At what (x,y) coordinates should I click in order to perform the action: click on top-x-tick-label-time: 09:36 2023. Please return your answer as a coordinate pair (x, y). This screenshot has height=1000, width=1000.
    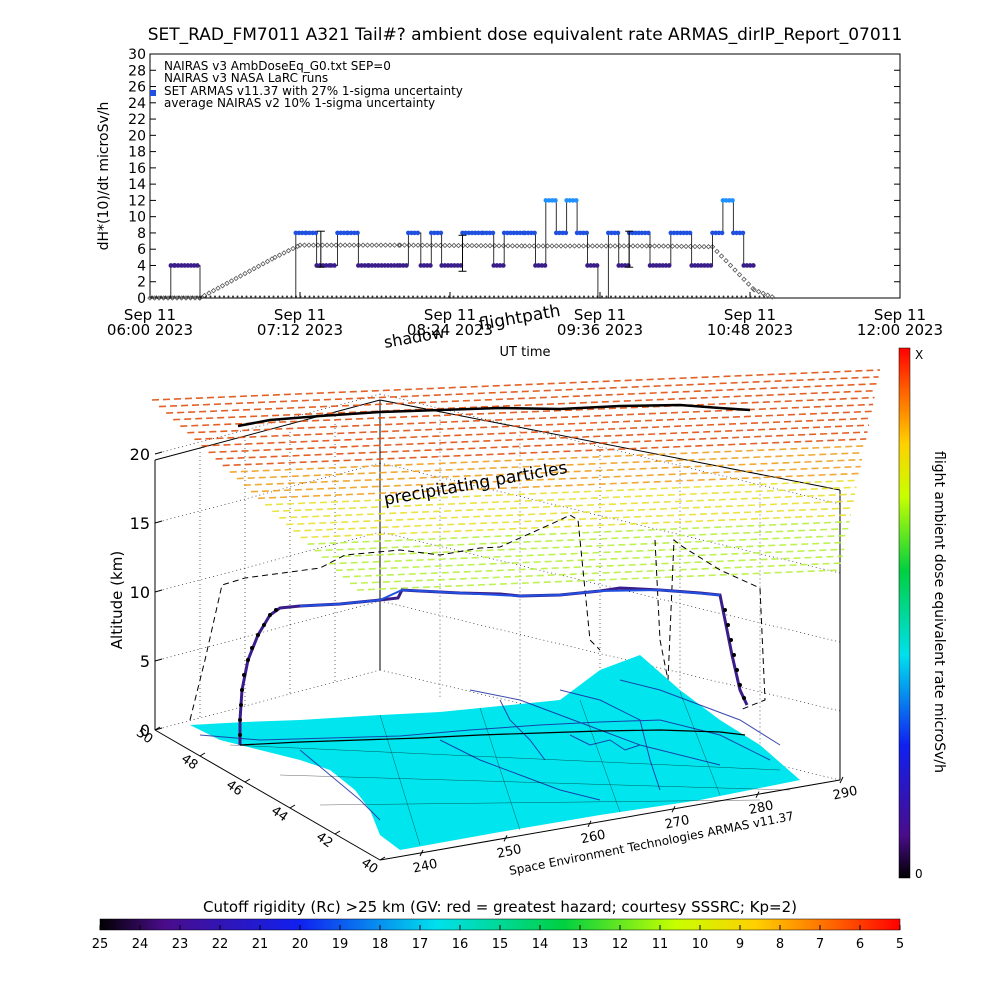
    Looking at the image, I should click on (600, 330).